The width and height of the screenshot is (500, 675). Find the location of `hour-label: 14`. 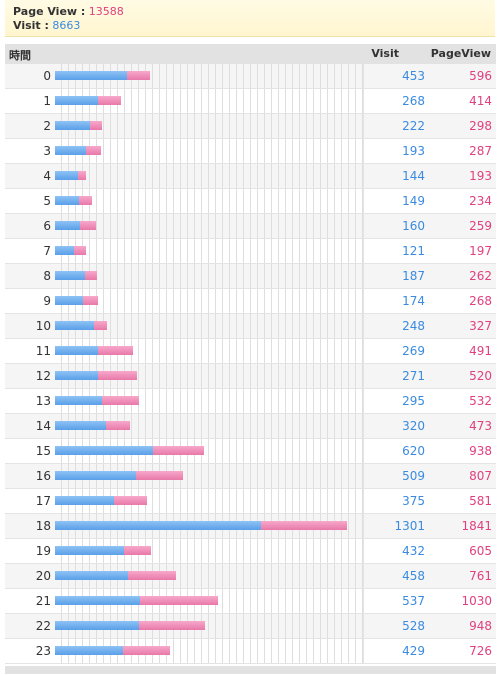

hour-label: 14 is located at coordinates (43, 426).